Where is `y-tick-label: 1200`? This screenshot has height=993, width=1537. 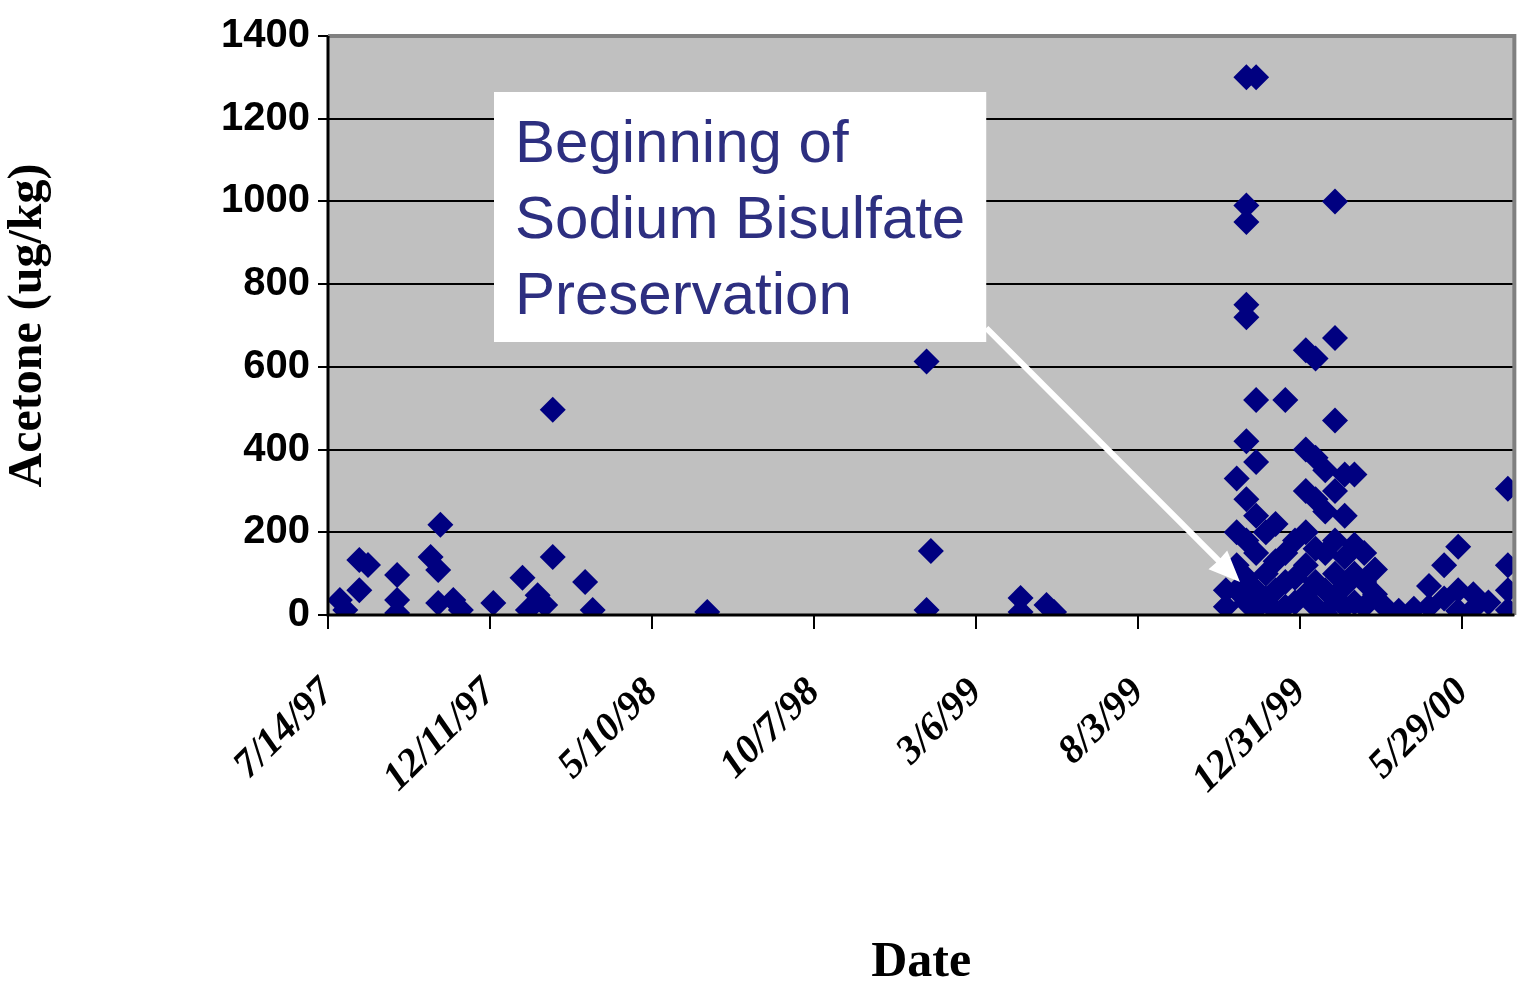 y-tick-label: 1200 is located at coordinates (265, 115).